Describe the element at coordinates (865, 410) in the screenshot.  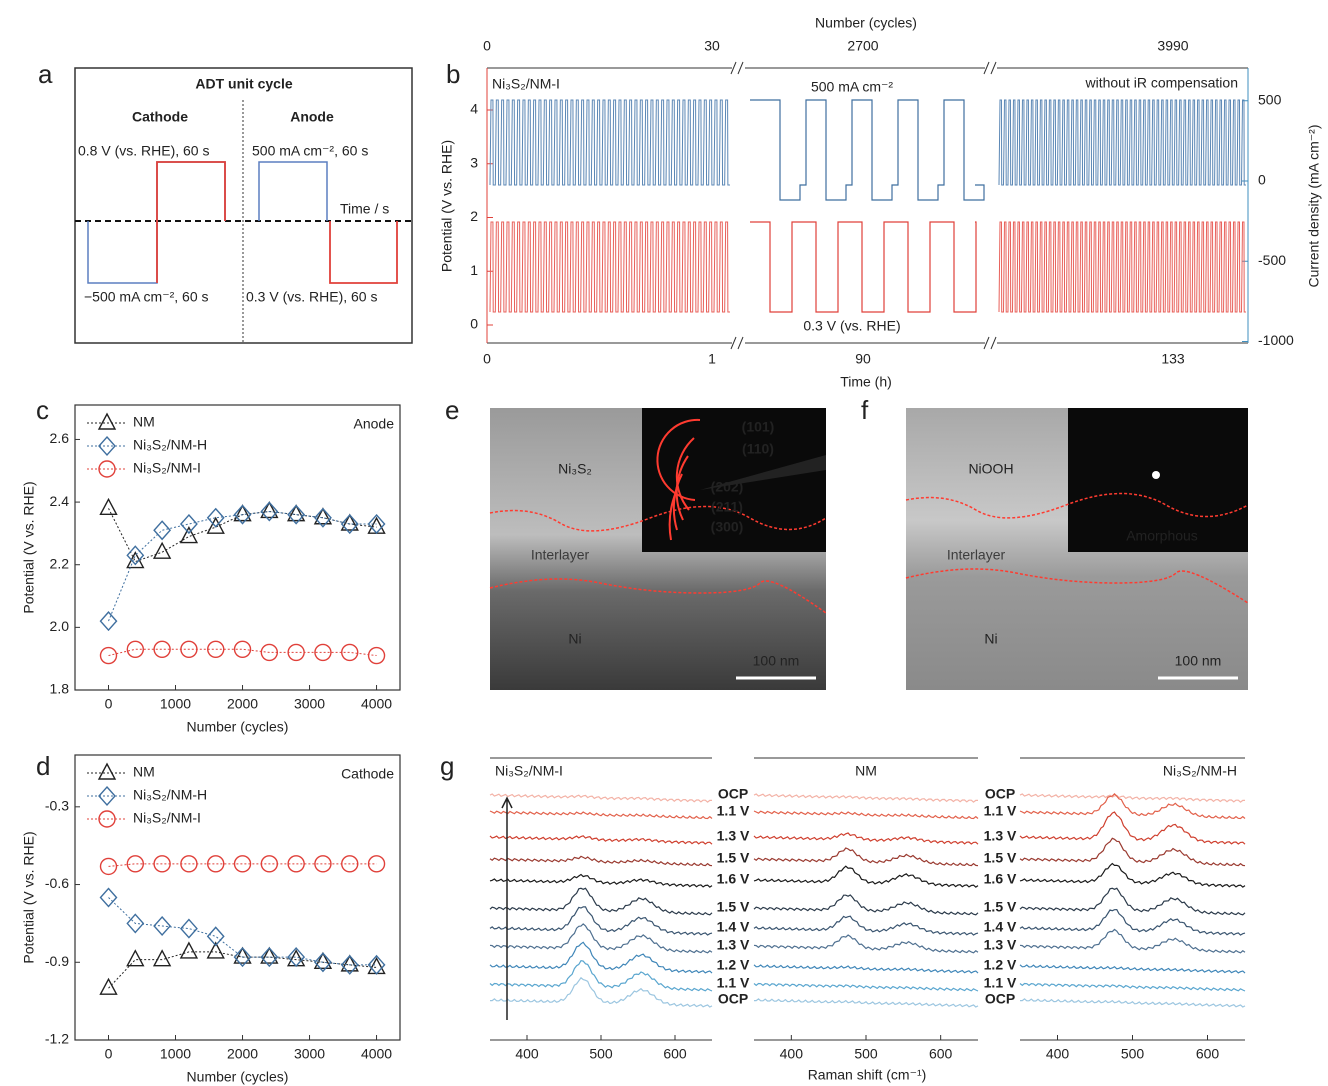
I see `panel-label: f` at that location.